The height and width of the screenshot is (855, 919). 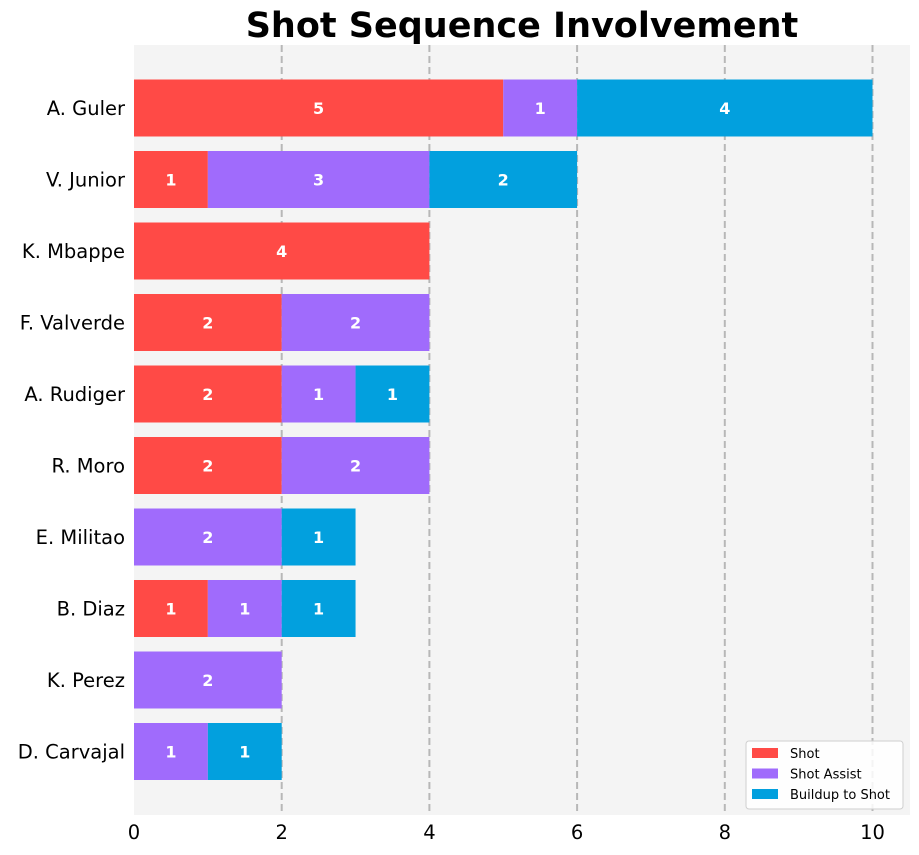 What do you see at coordinates (72, 323) in the screenshot?
I see `category-label: F. Valverde` at bounding box center [72, 323].